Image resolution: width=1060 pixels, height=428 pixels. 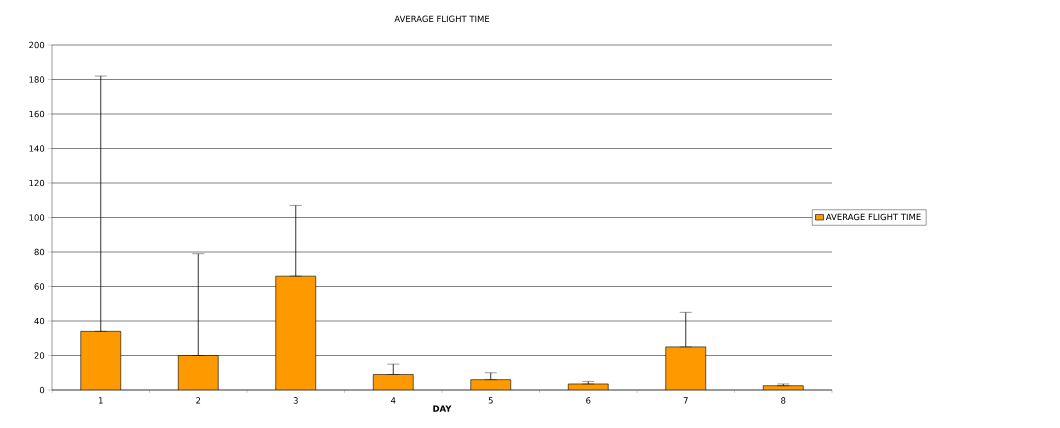 What do you see at coordinates (37, 45) in the screenshot?
I see `y-tick-label: 200` at bounding box center [37, 45].